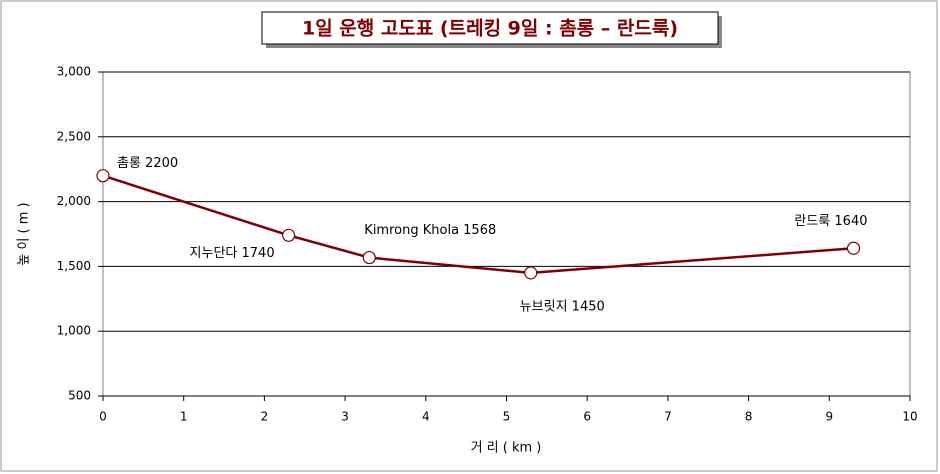 This screenshot has width=940, height=474. Describe the element at coordinates (184, 417) in the screenshot. I see `x-tick-label: 1` at that location.